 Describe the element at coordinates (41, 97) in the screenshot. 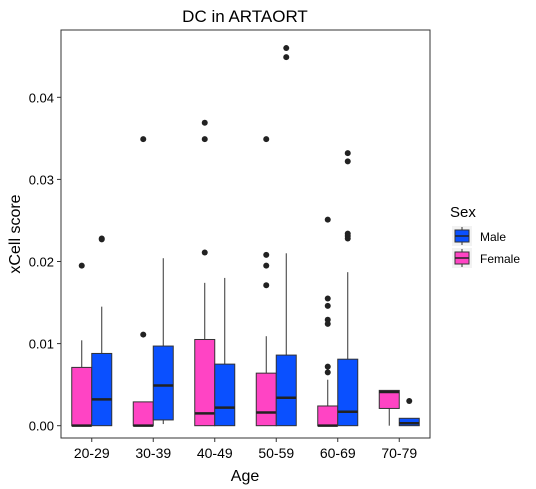

I see `y-tick-label: 0.04` at that location.